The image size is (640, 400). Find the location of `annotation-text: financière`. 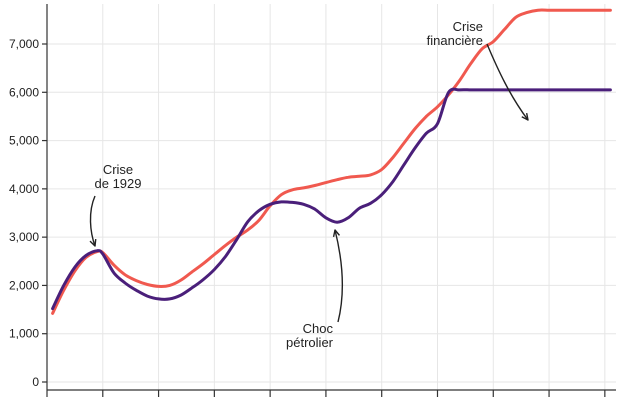

annotation-text: financière is located at coordinates (455, 40).